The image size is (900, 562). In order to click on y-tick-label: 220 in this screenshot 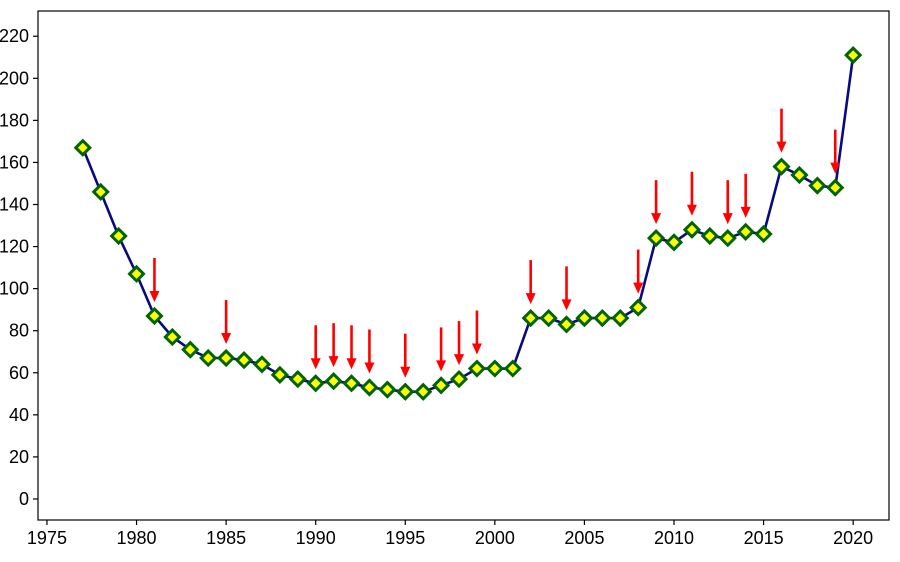, I will do `click(14, 36)`.